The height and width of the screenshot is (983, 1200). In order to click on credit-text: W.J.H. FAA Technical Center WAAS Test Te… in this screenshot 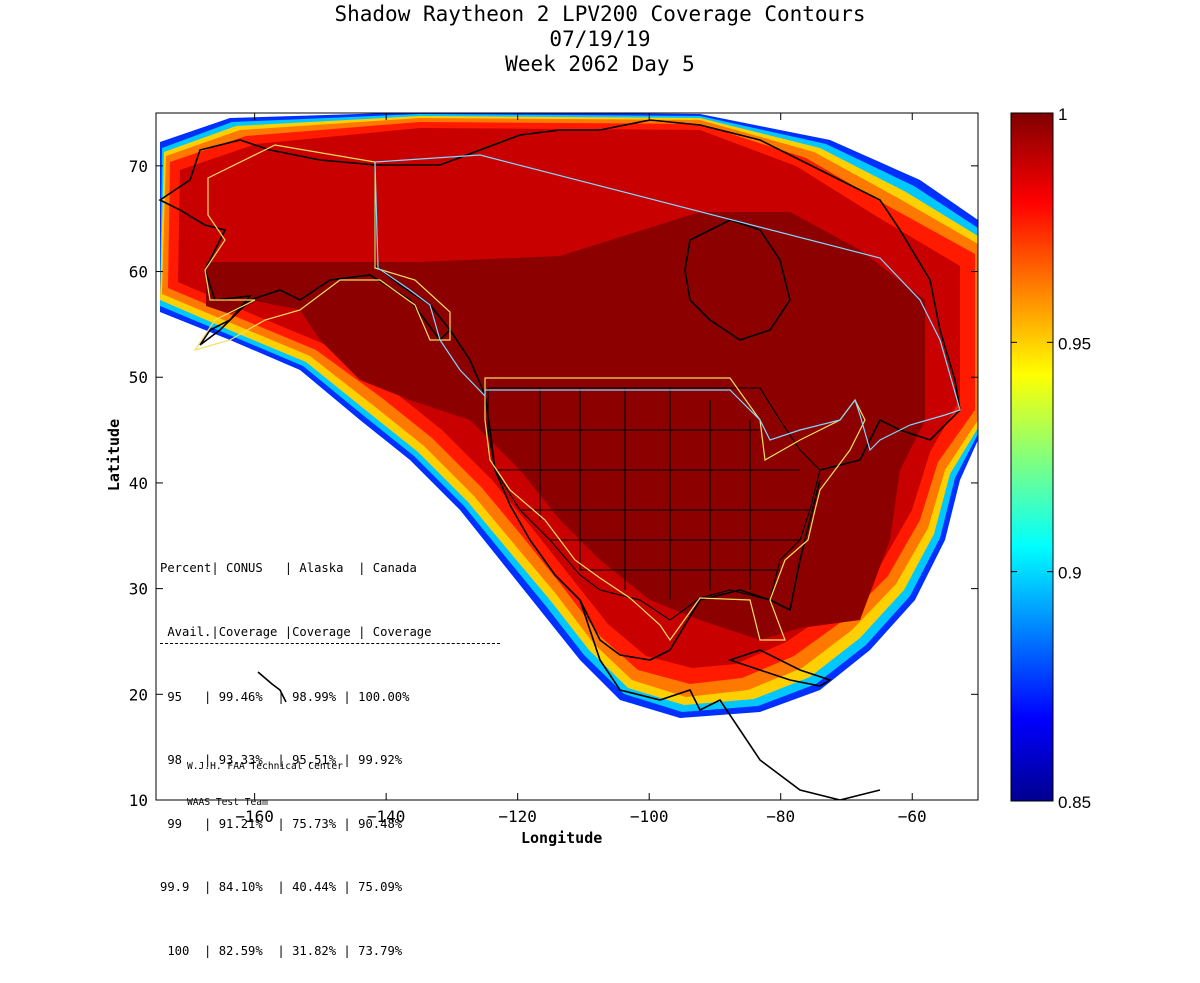, I will do `click(265, 779)`.